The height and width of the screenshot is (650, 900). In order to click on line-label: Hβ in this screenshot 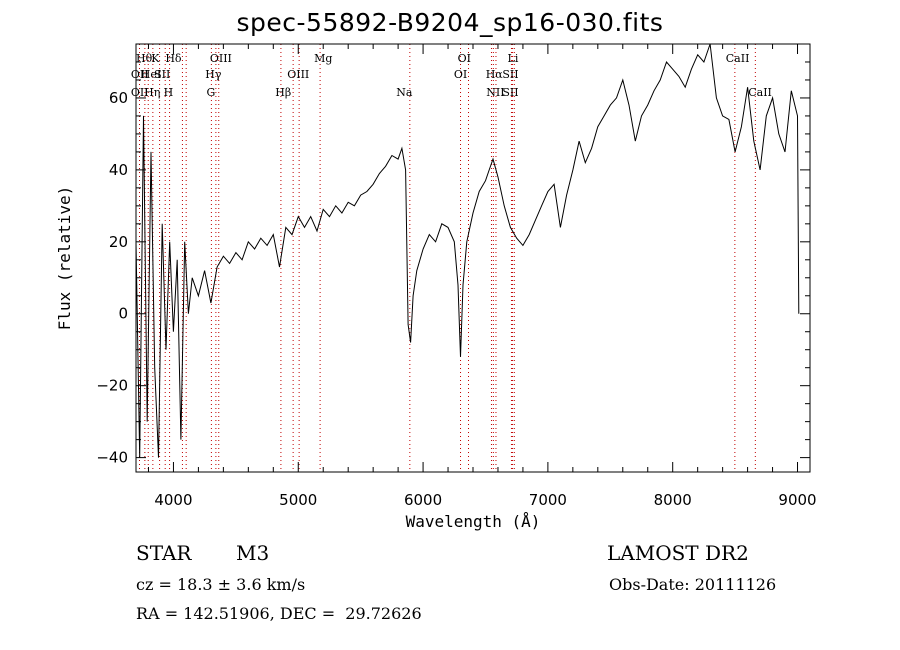, I will do `click(283, 92)`.